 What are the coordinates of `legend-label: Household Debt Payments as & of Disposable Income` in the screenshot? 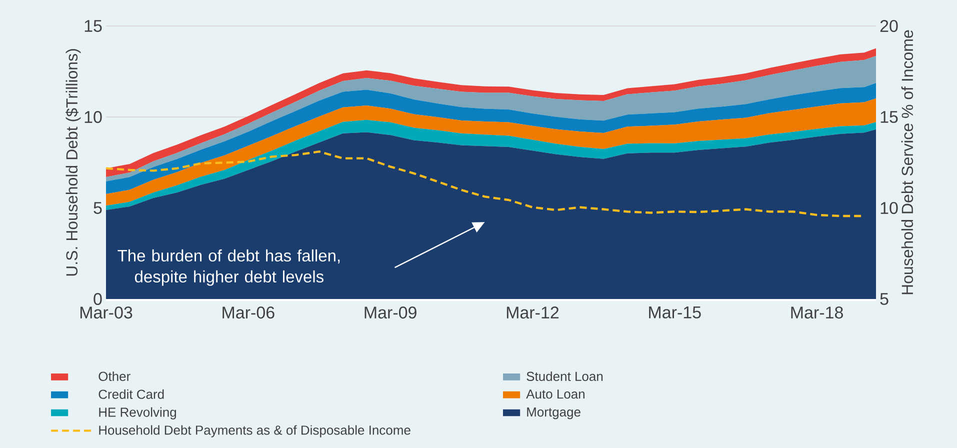 It's located at (254, 431).